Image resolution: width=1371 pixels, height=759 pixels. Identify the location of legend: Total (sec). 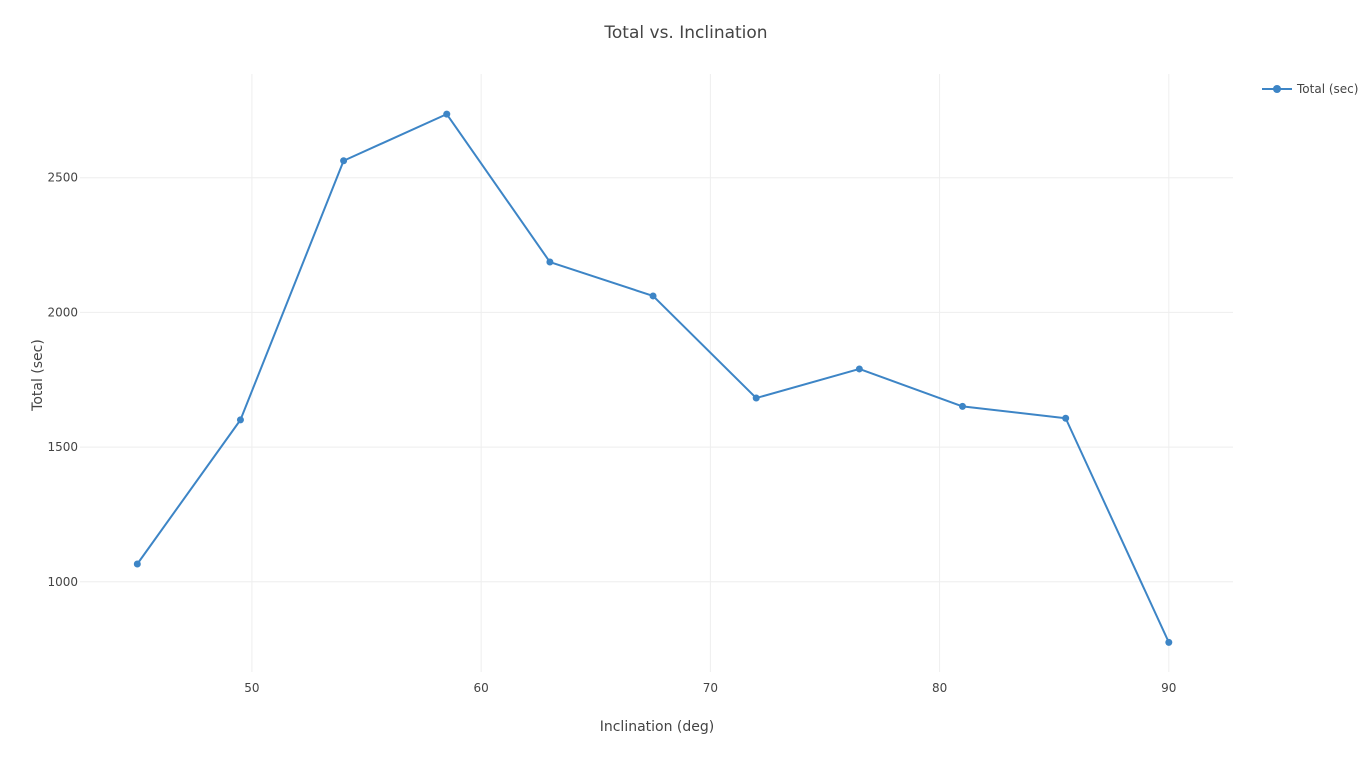
(1310, 89).